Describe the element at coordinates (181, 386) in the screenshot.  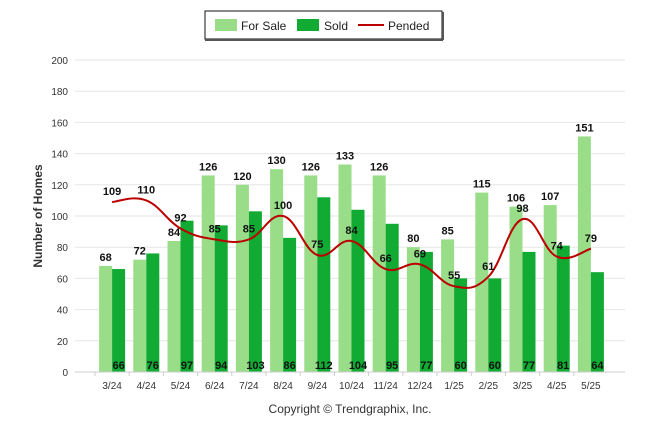
I see `x-tick-label: 5/24` at that location.